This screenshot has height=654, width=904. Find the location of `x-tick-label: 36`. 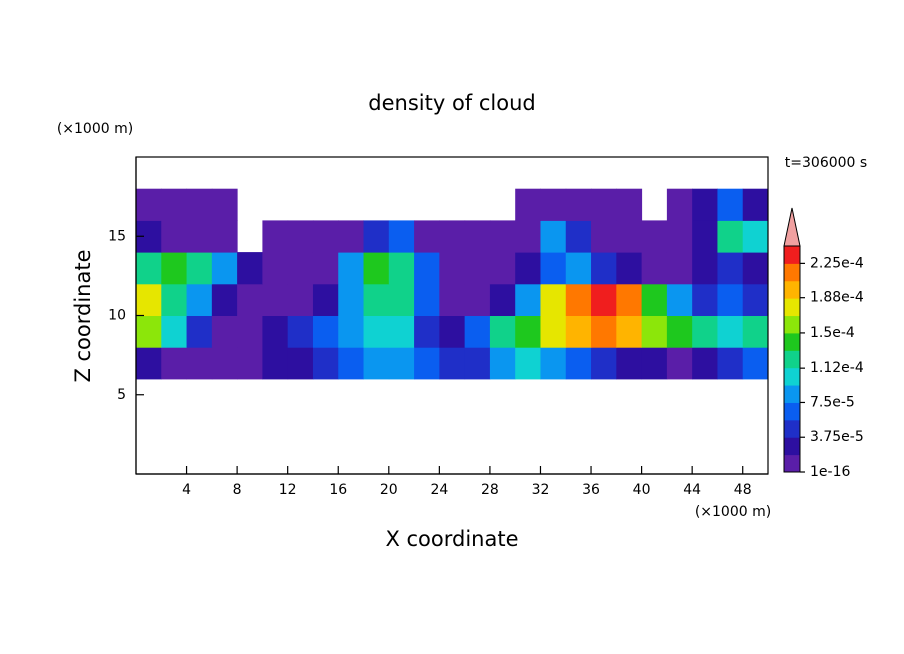

x-tick-label: 36 is located at coordinates (591, 490).